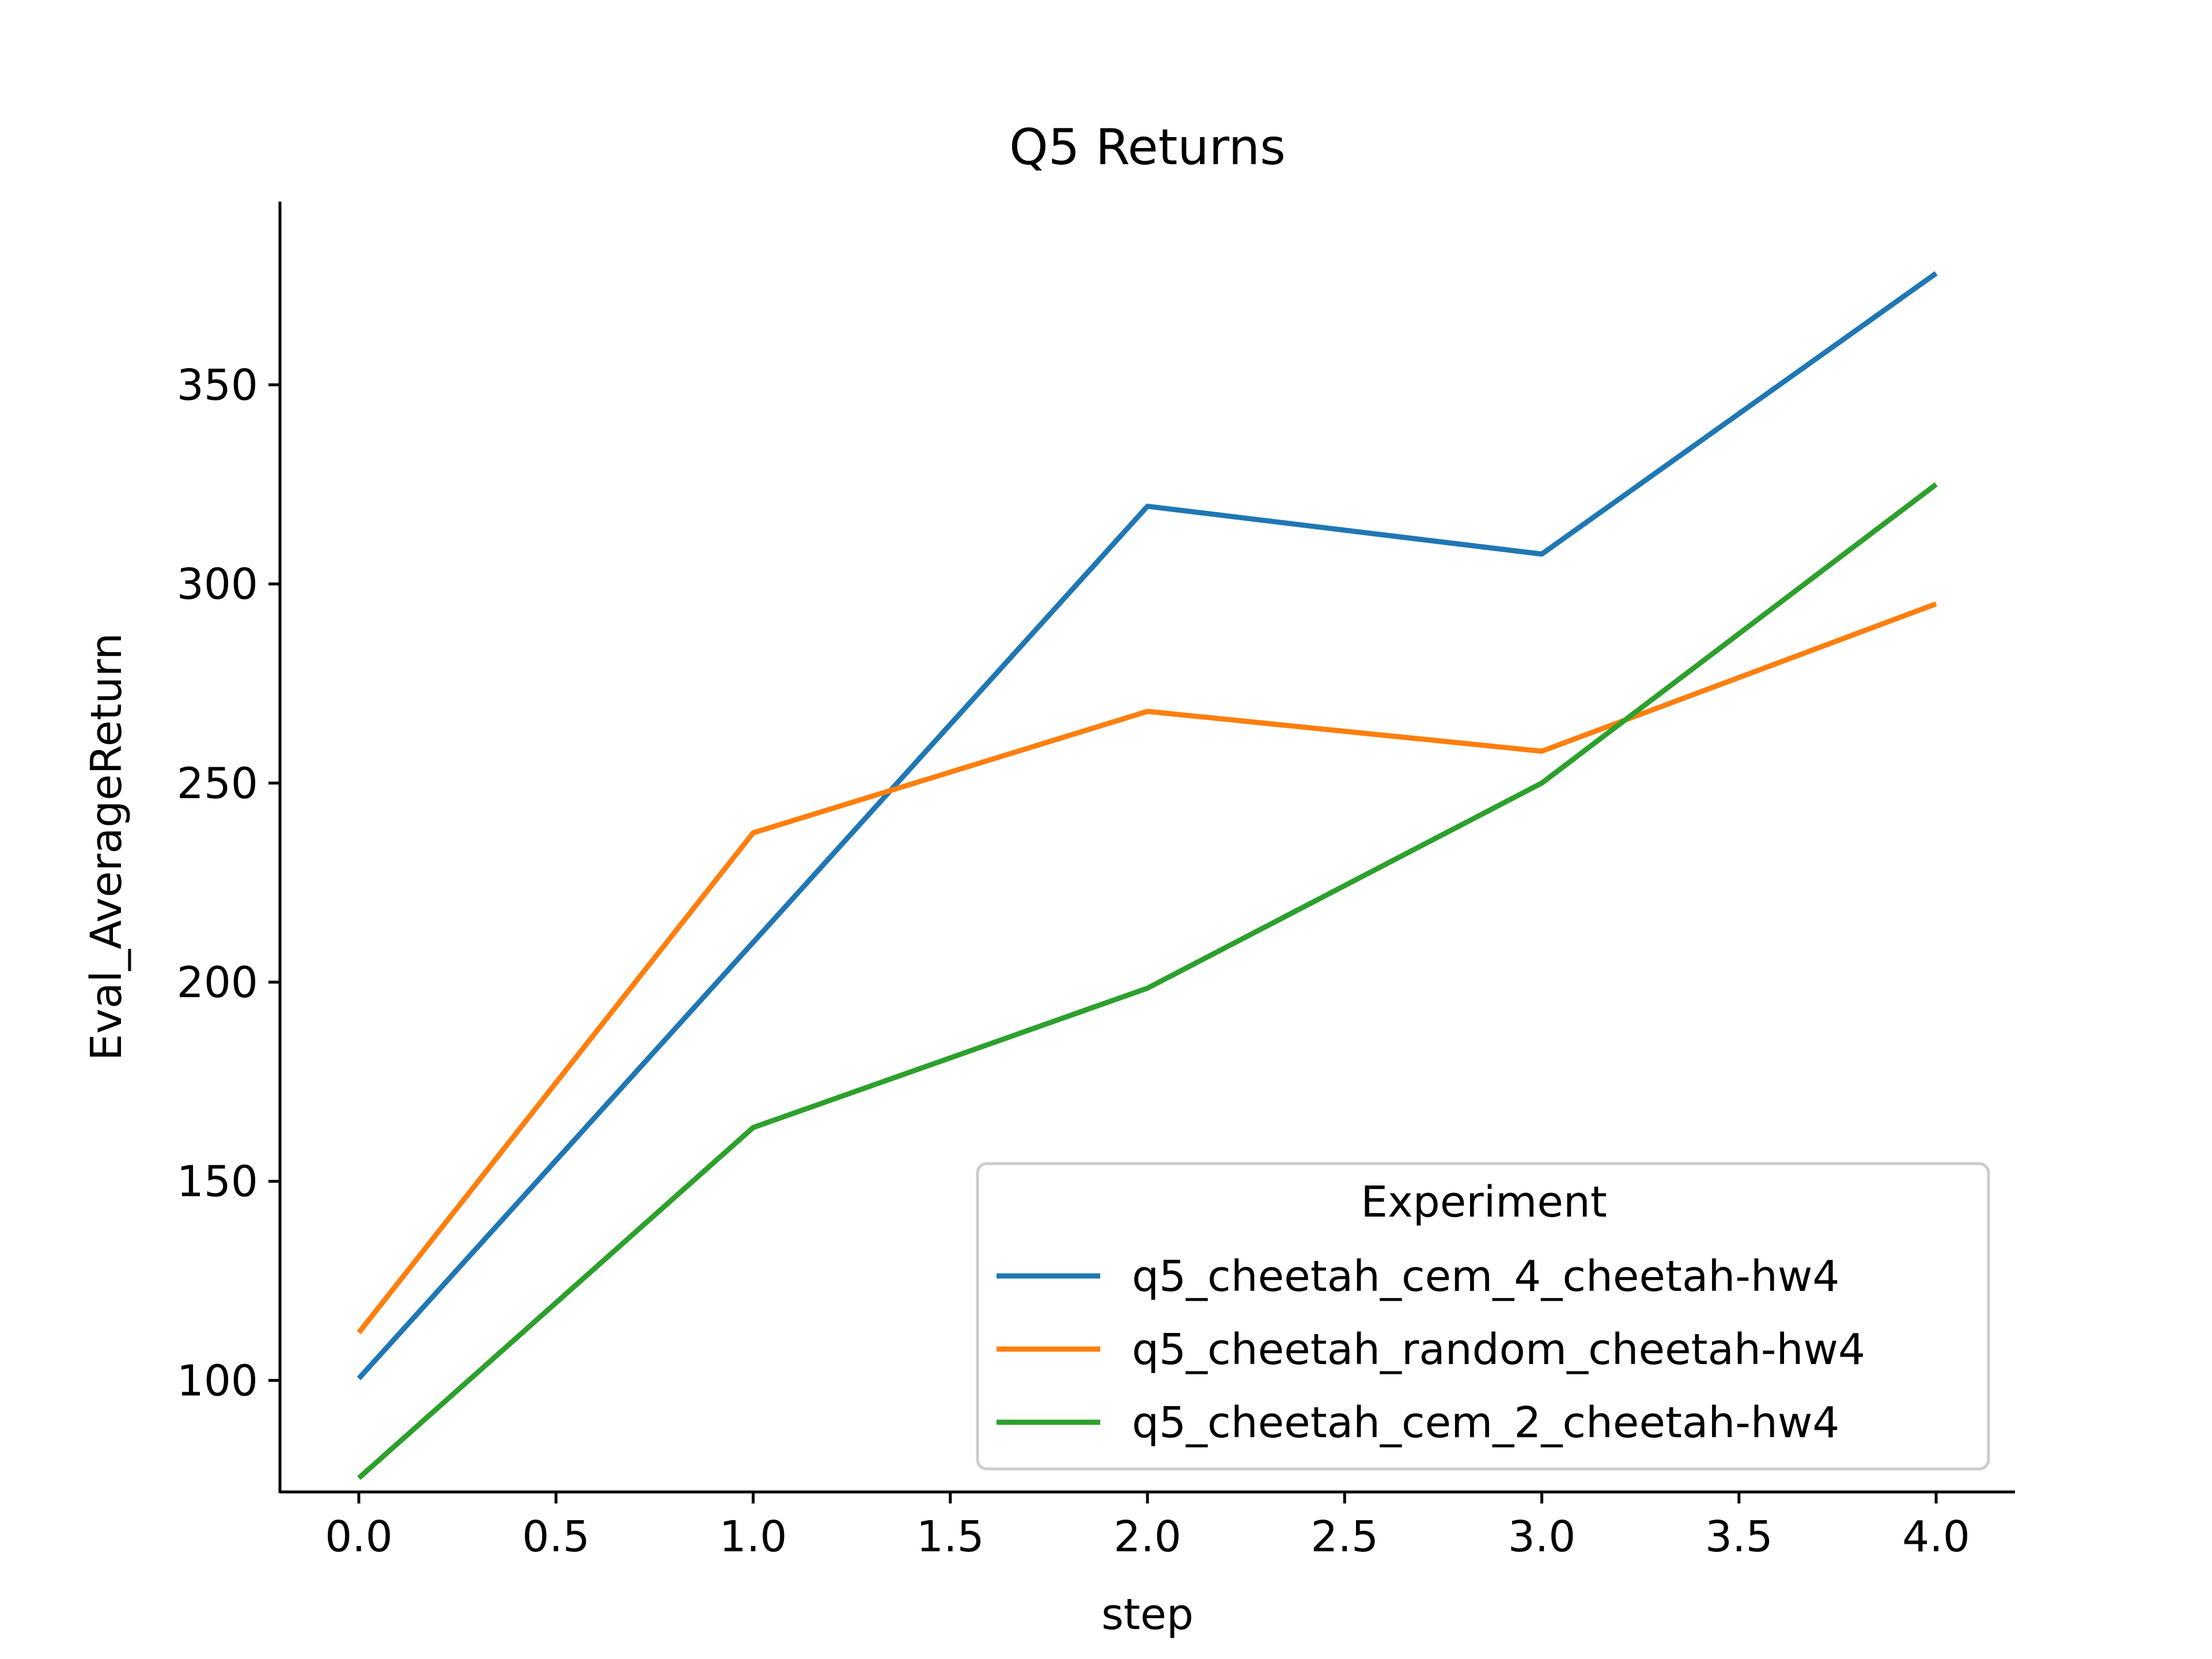  What do you see at coordinates (359, 1537) in the screenshot?
I see `x-tick-label: 0.0` at bounding box center [359, 1537].